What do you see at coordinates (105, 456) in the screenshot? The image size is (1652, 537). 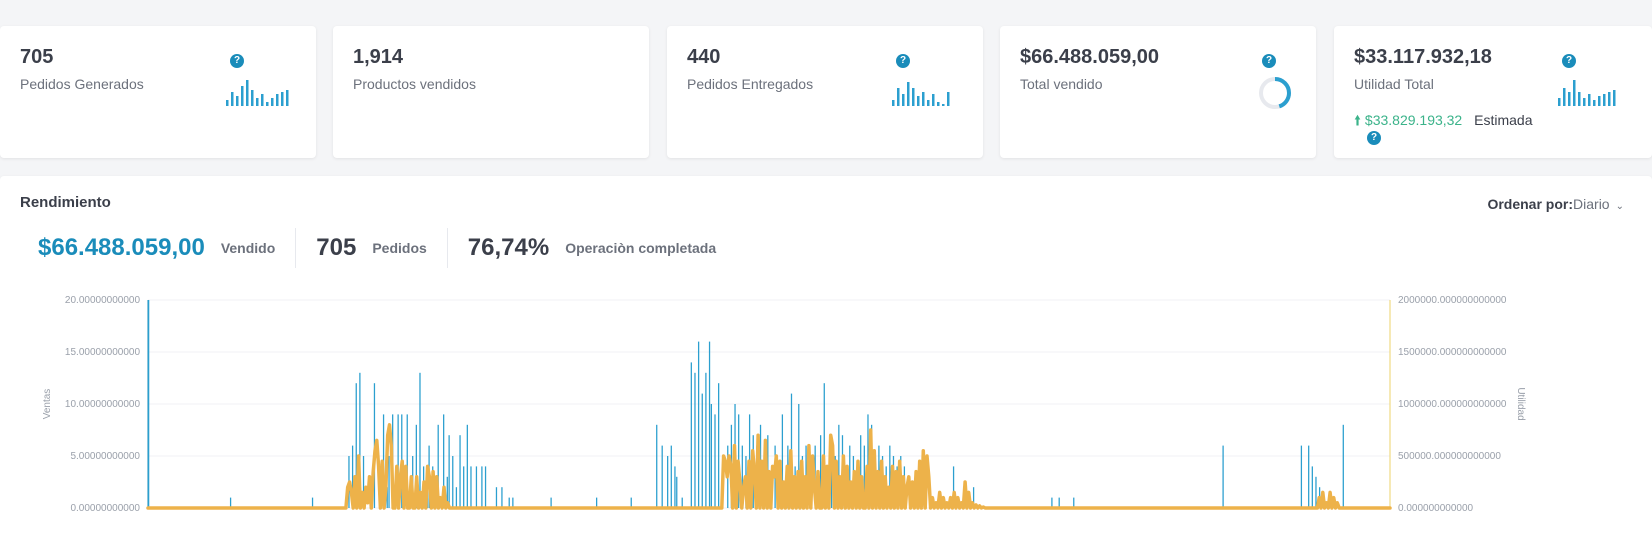 I see `y-tick-label: 5.00000000000` at bounding box center [105, 456].